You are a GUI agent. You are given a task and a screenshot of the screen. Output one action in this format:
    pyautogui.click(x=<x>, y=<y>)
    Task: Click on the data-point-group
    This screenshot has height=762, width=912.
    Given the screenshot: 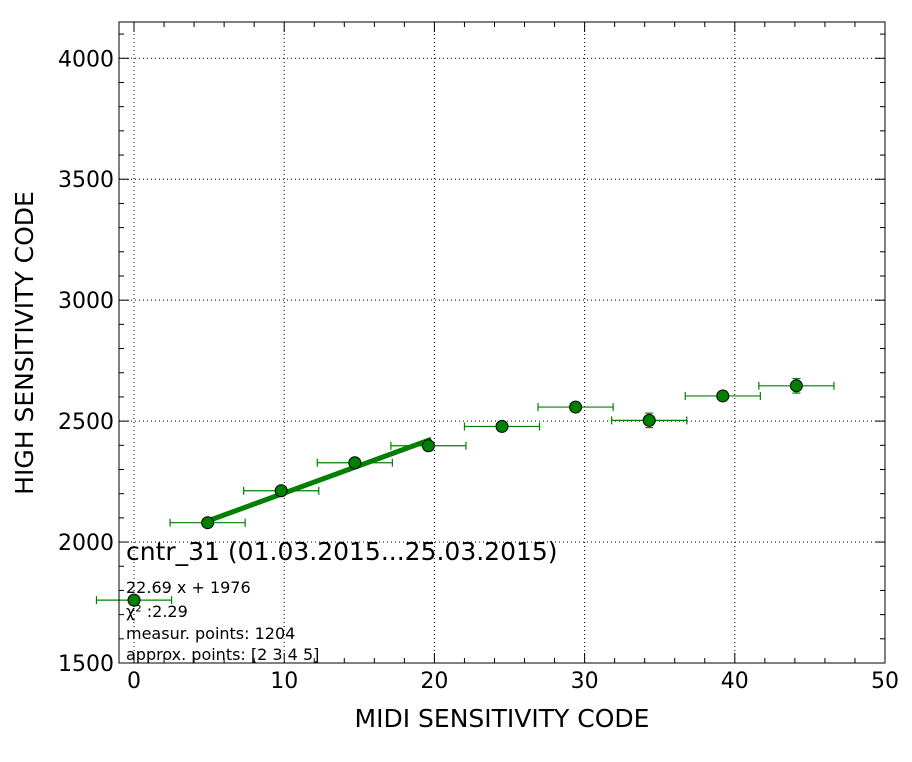 What is the action you would take?
    pyautogui.click(x=649, y=420)
    